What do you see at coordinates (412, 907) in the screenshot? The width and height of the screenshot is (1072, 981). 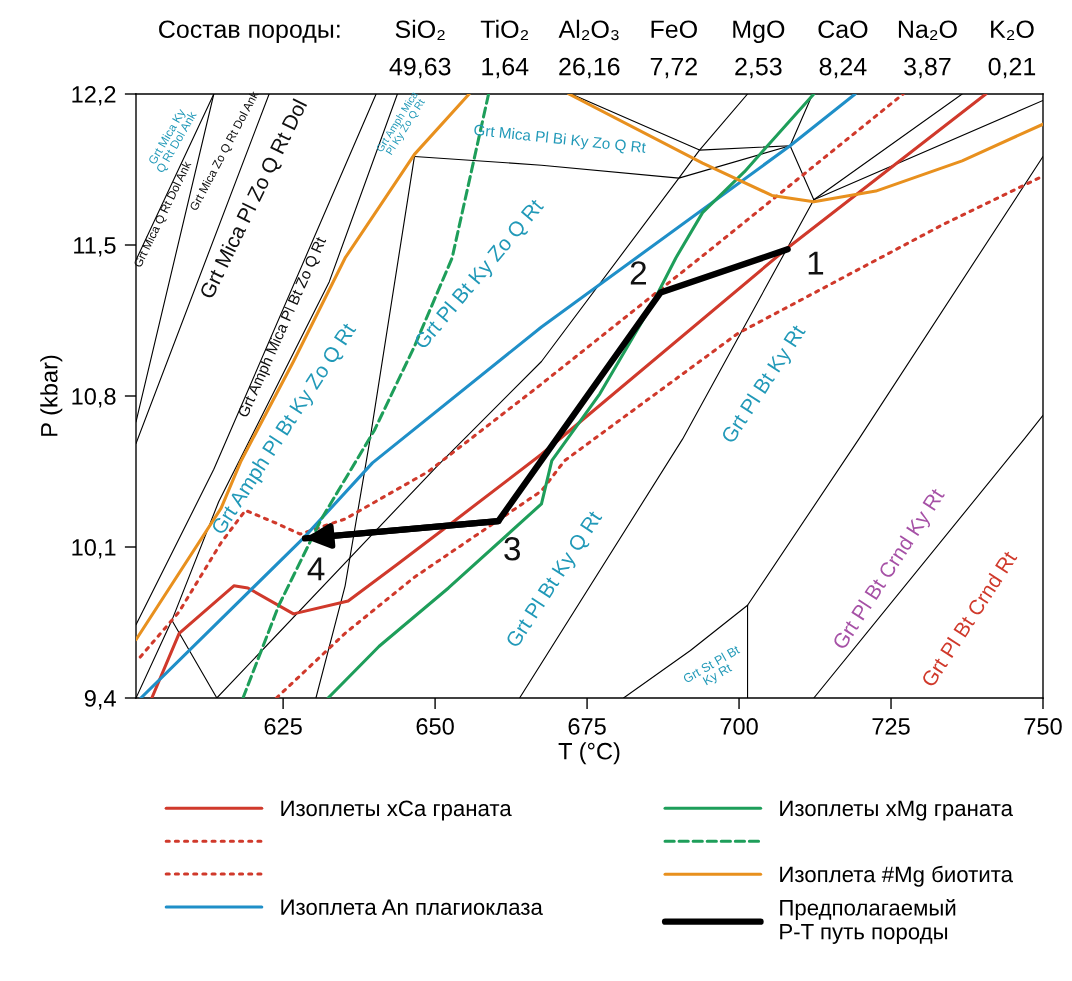 I see `legend-label: Изоплета An плагиоклаза` at bounding box center [412, 907].